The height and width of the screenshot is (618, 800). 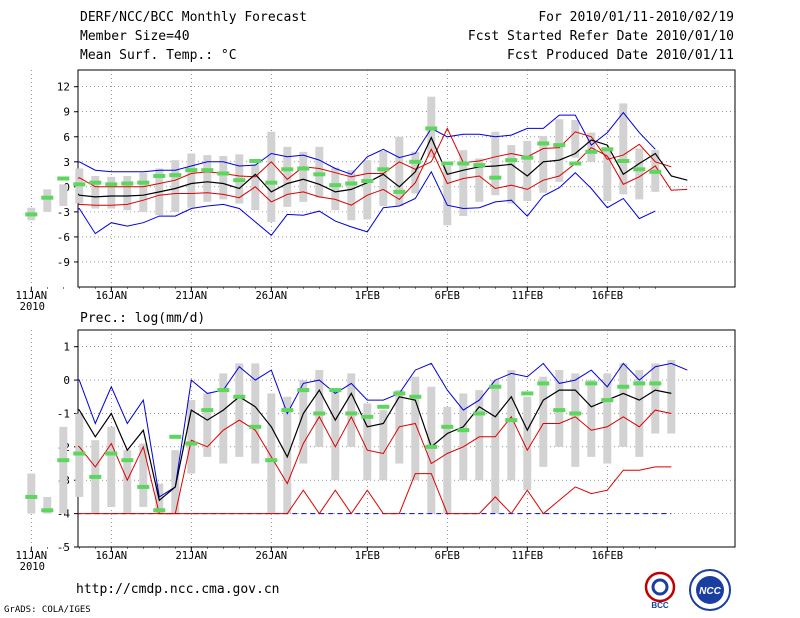 What do you see at coordinates (636, 17) in the screenshot?
I see `forecast-period: For 2010/01/11-2010/02/19` at bounding box center [636, 17].